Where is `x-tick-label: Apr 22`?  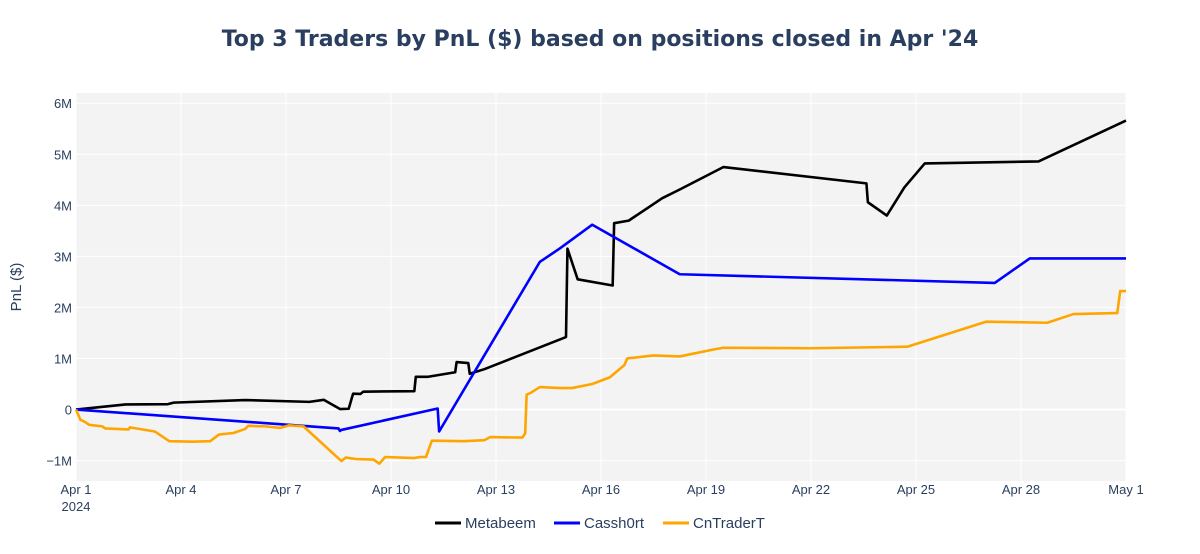 x-tick-label: Apr 22 is located at coordinates (811, 489).